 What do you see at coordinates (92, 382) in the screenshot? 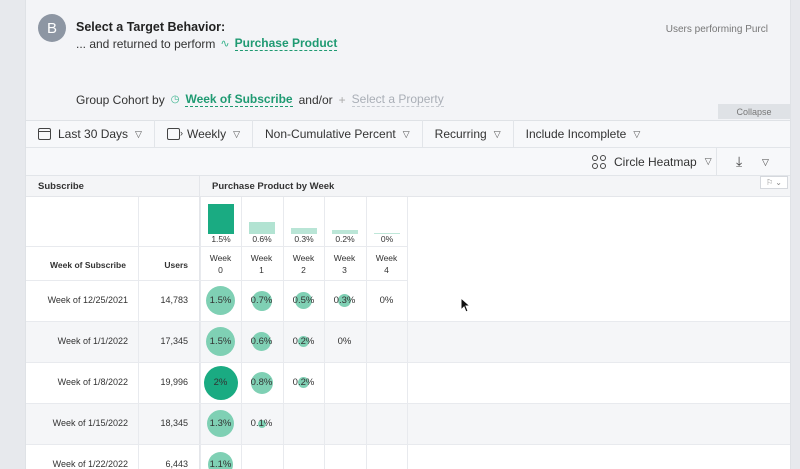
I see `cohort-label: Week of 1/8/2022` at bounding box center [92, 382].